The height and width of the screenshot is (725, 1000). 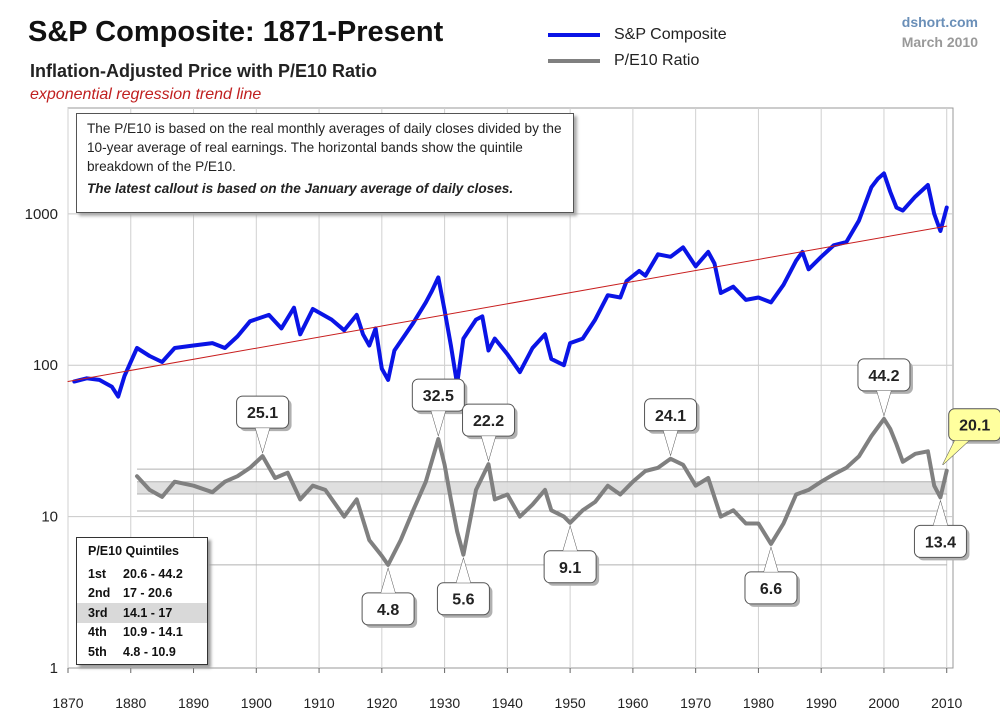 What do you see at coordinates (388, 610) in the screenshot?
I see `callout-label: 4.8` at bounding box center [388, 610].